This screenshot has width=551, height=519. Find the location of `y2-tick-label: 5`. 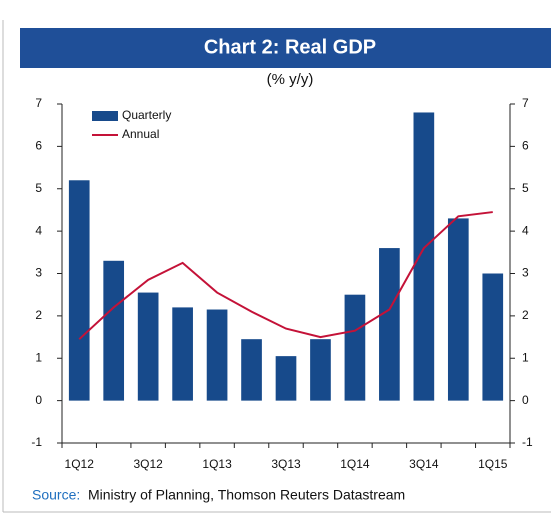

y2-tick-label: 5 is located at coordinates (525, 188).